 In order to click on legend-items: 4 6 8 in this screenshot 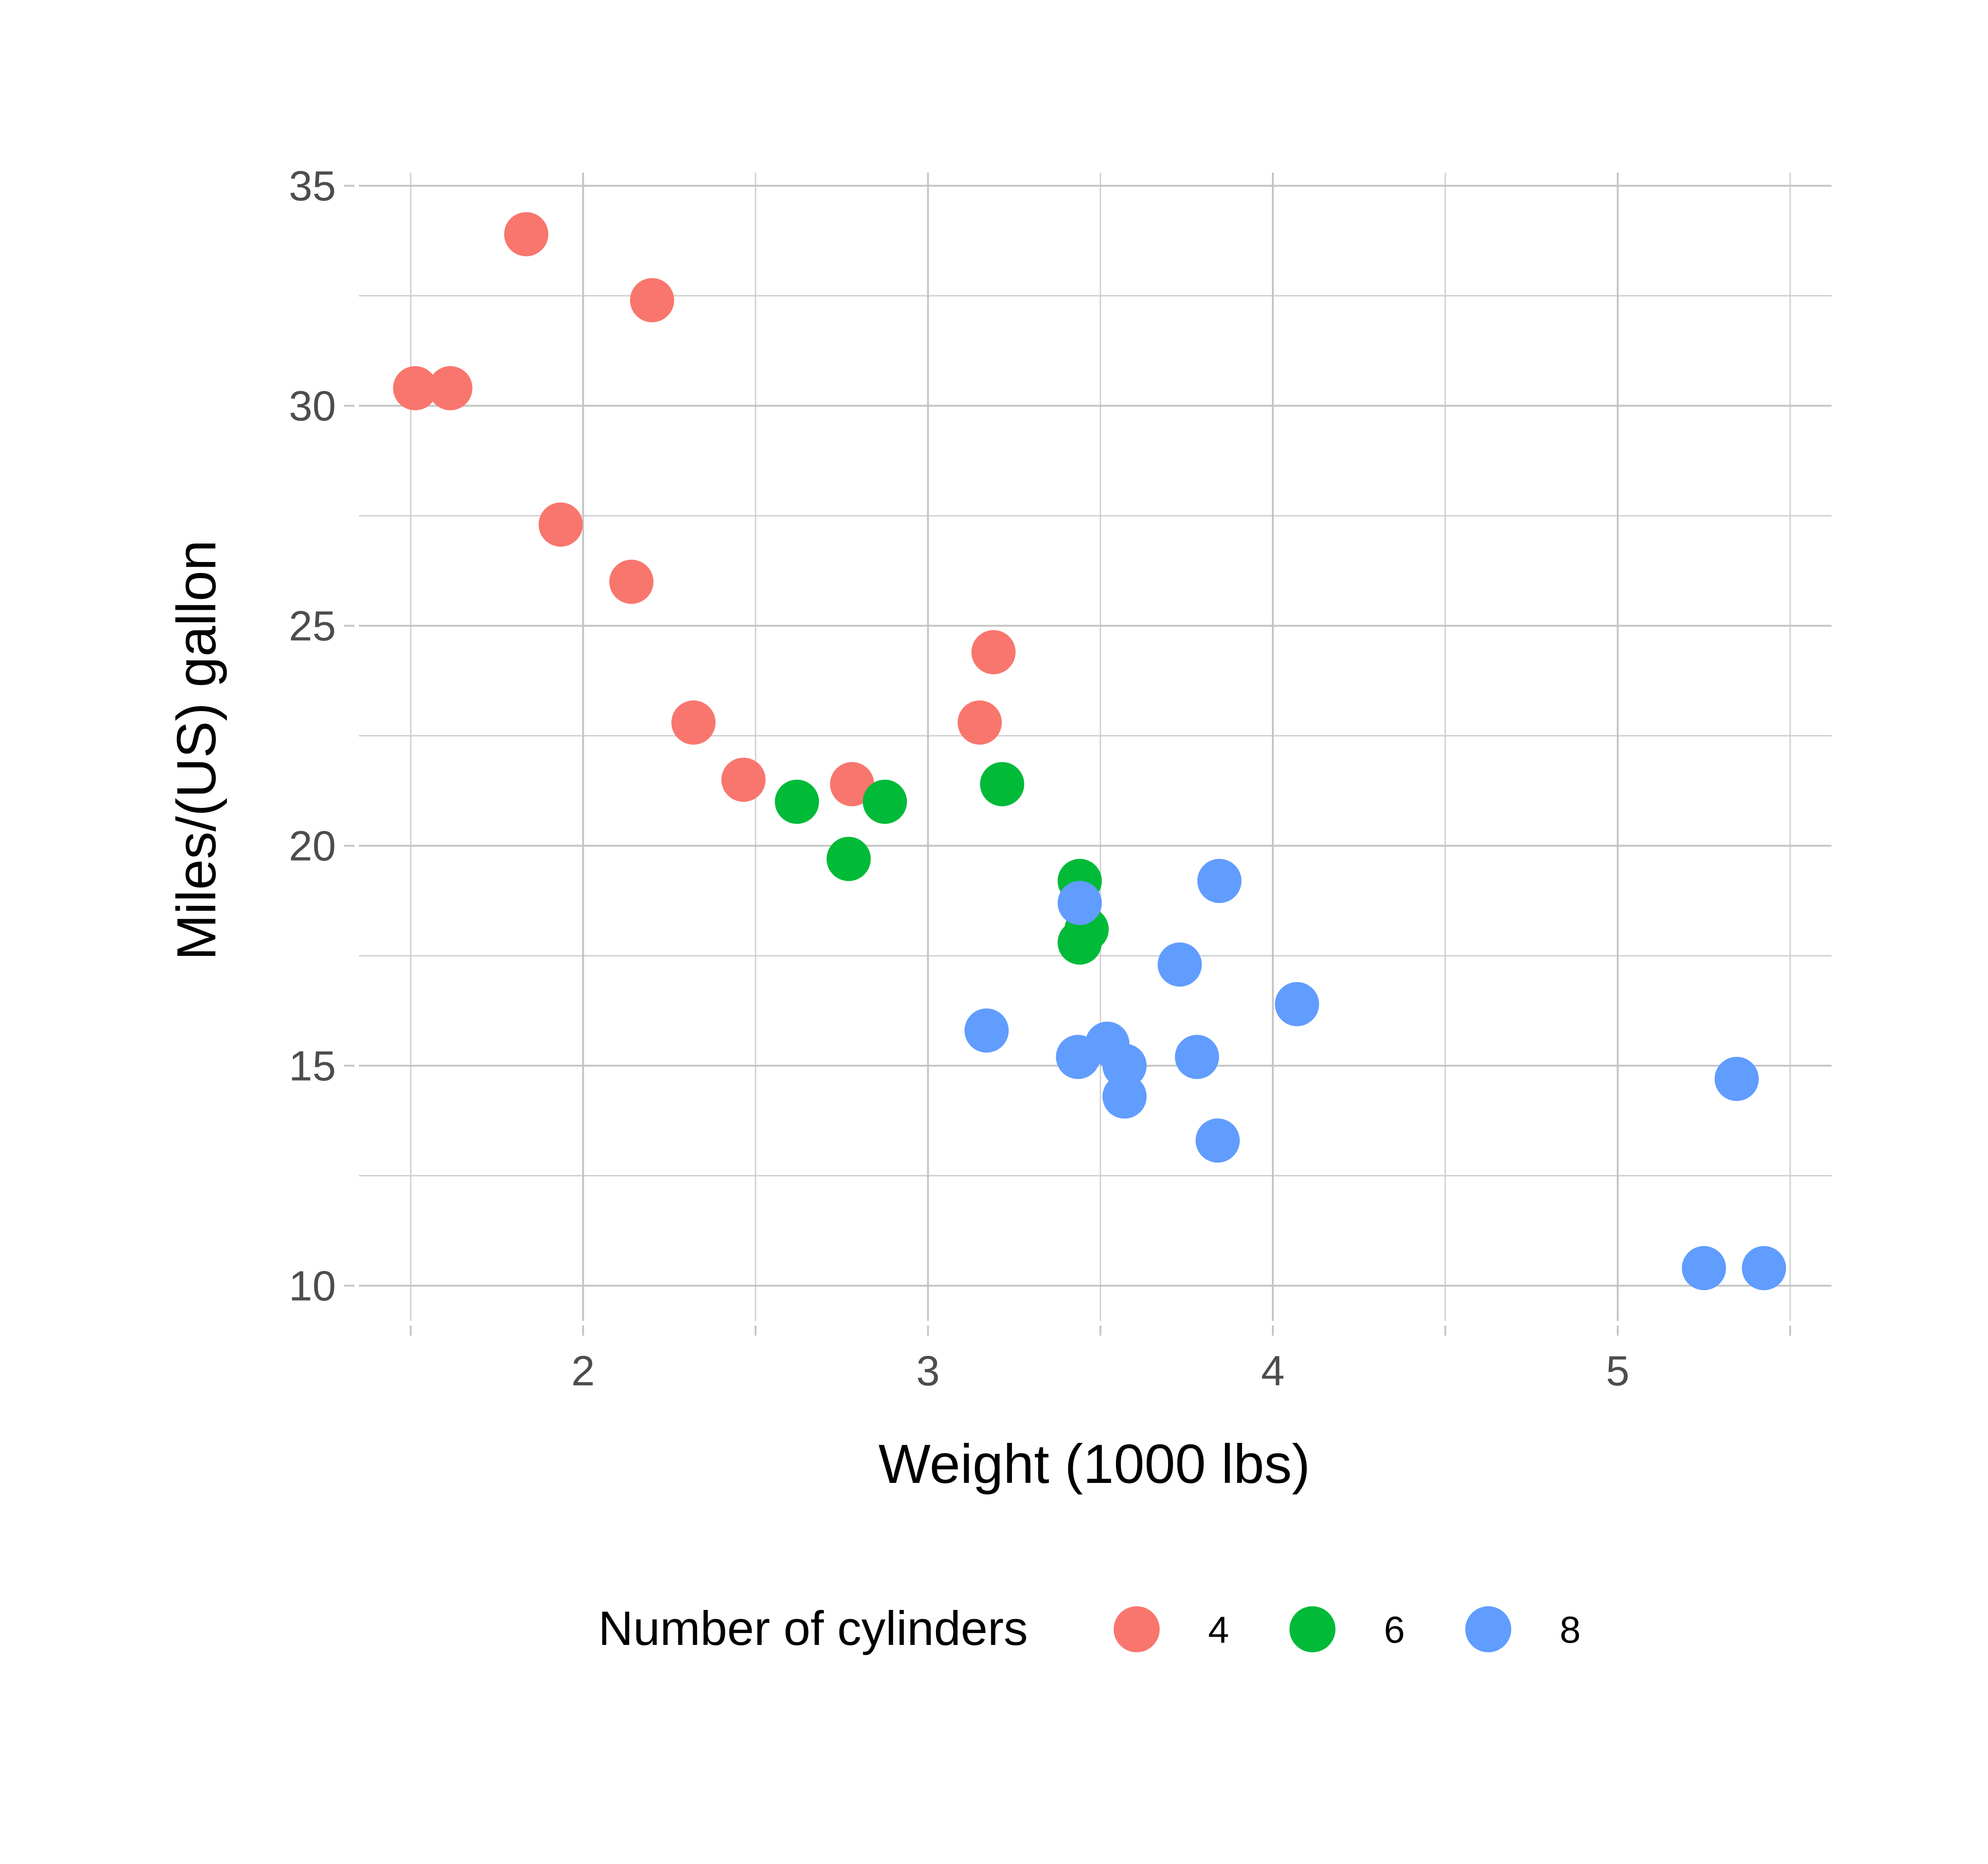, I will do `click(1347, 1629)`.